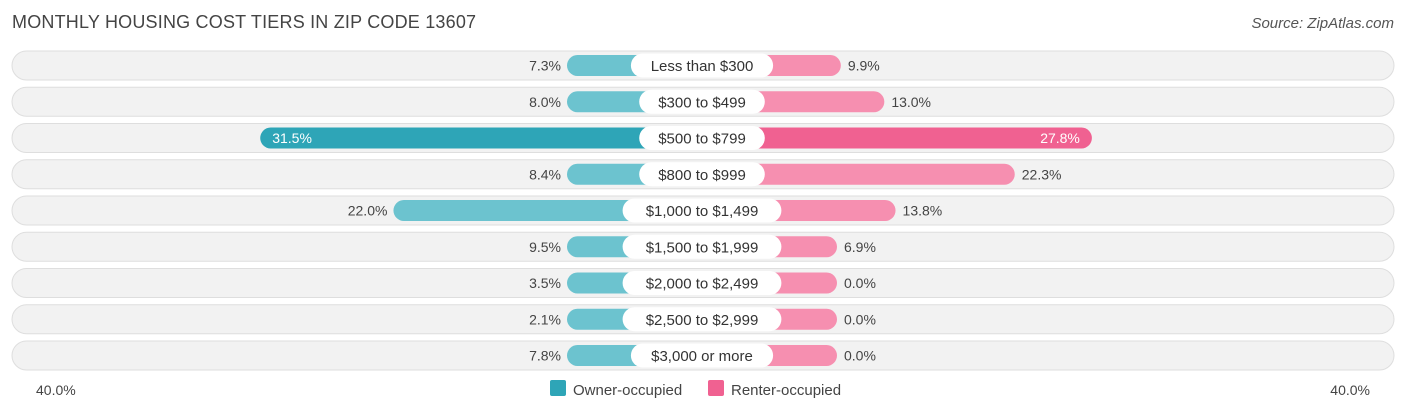  What do you see at coordinates (292, 138) in the screenshot?
I see `value-label-owner: 31.5%` at bounding box center [292, 138].